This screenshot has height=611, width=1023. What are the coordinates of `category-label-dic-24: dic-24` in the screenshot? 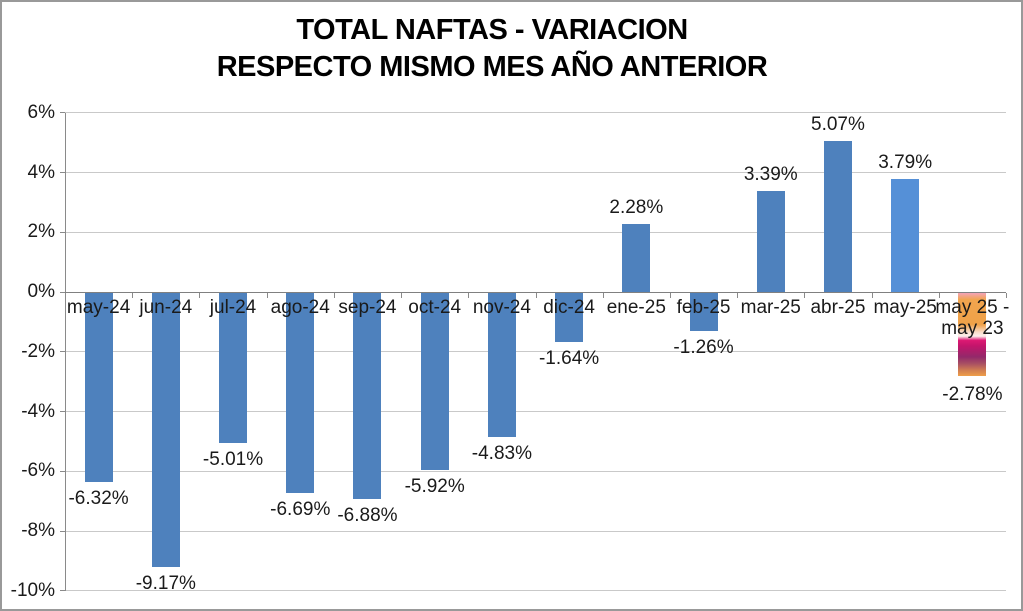 It's located at (569, 307).